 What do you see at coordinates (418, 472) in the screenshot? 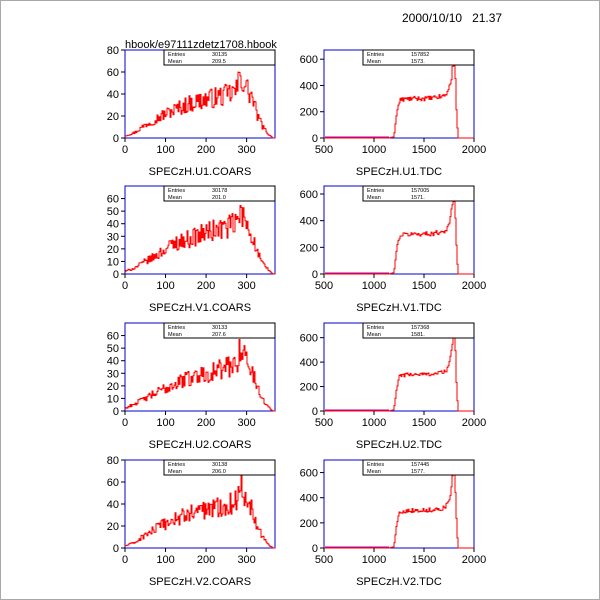
I see `stats-value: 1577.` at bounding box center [418, 472].